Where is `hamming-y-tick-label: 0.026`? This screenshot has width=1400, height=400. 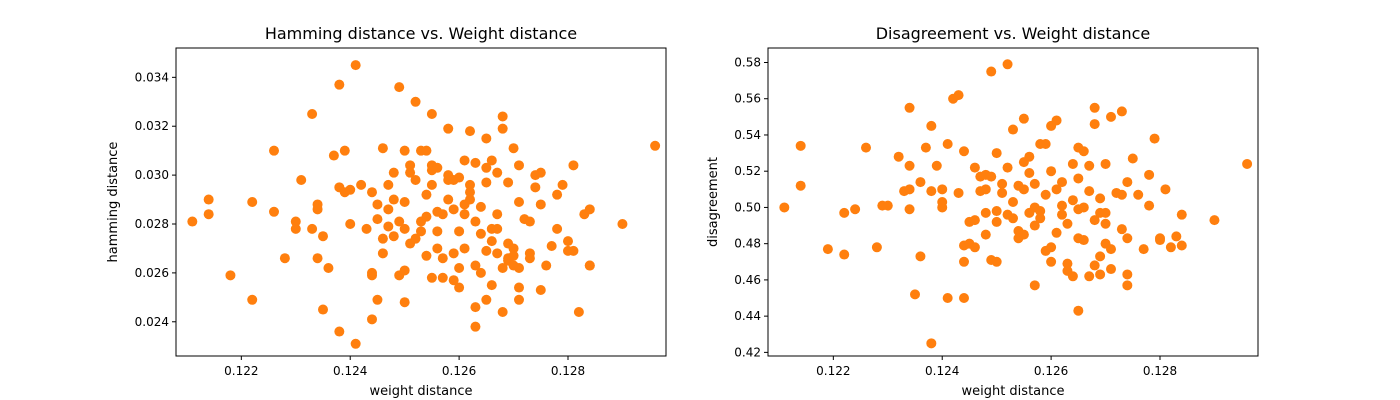
hamming-y-tick-label: 0.026 is located at coordinates (152, 273).